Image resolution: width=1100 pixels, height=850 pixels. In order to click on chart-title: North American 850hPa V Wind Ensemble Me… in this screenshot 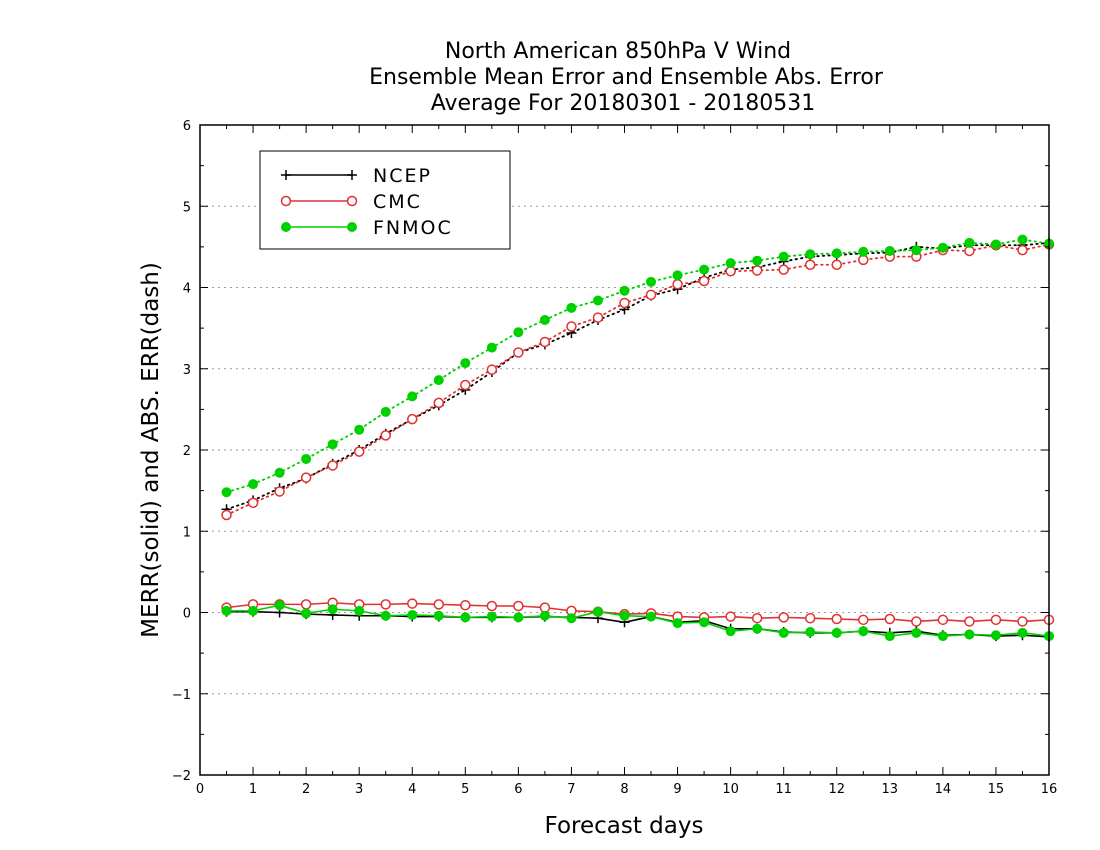, I will do `click(626, 77)`.